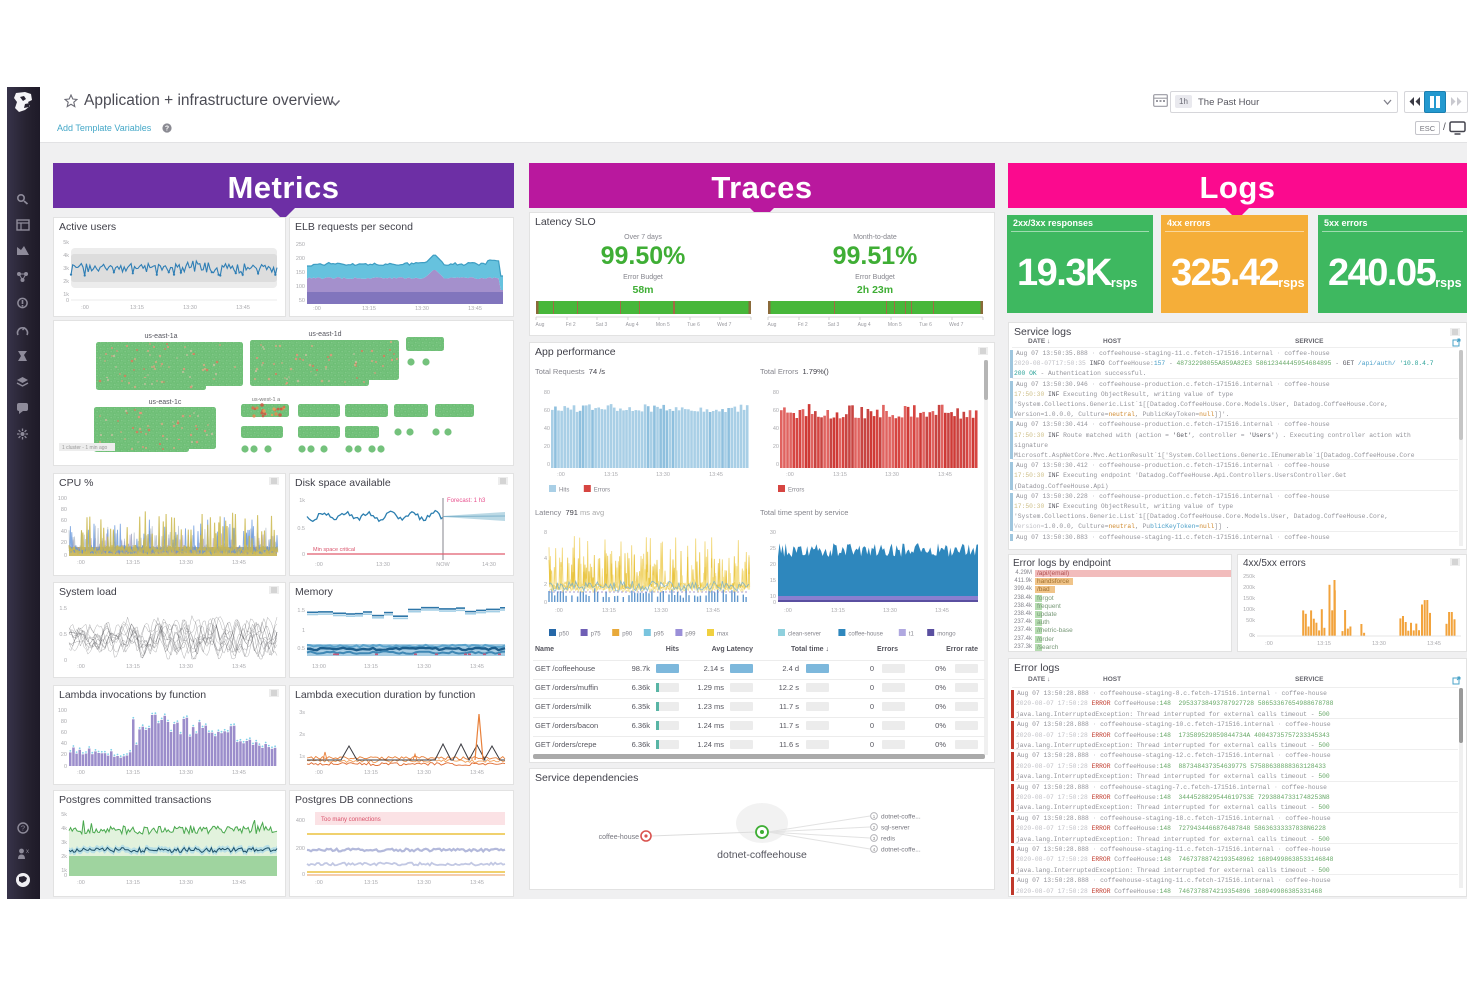  What do you see at coordinates (1252, 636) in the screenshot?
I see `svg-text: 0k` at bounding box center [1252, 636].